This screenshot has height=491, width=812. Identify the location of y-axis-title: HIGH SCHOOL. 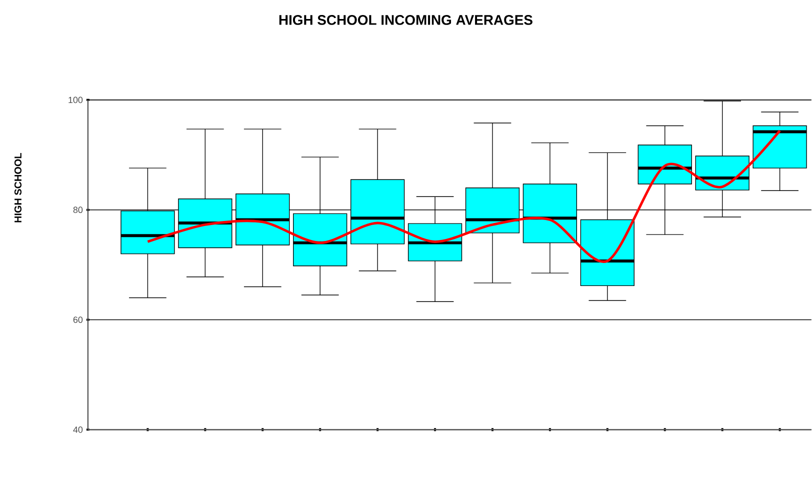
(18, 187).